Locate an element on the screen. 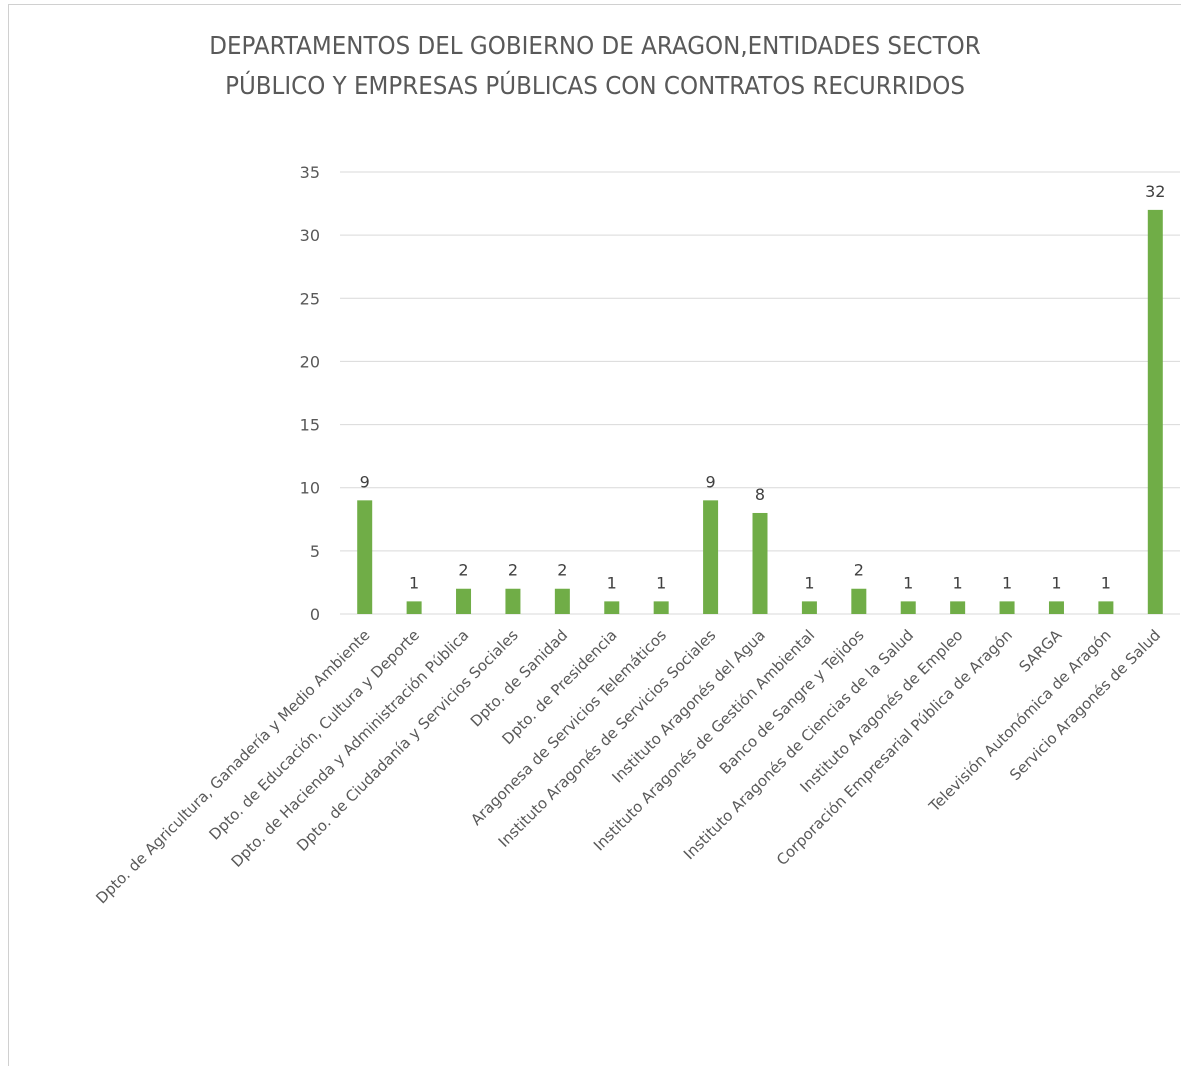 This screenshot has width=1181, height=1066. y-tick-label: 10 is located at coordinates (310, 488).